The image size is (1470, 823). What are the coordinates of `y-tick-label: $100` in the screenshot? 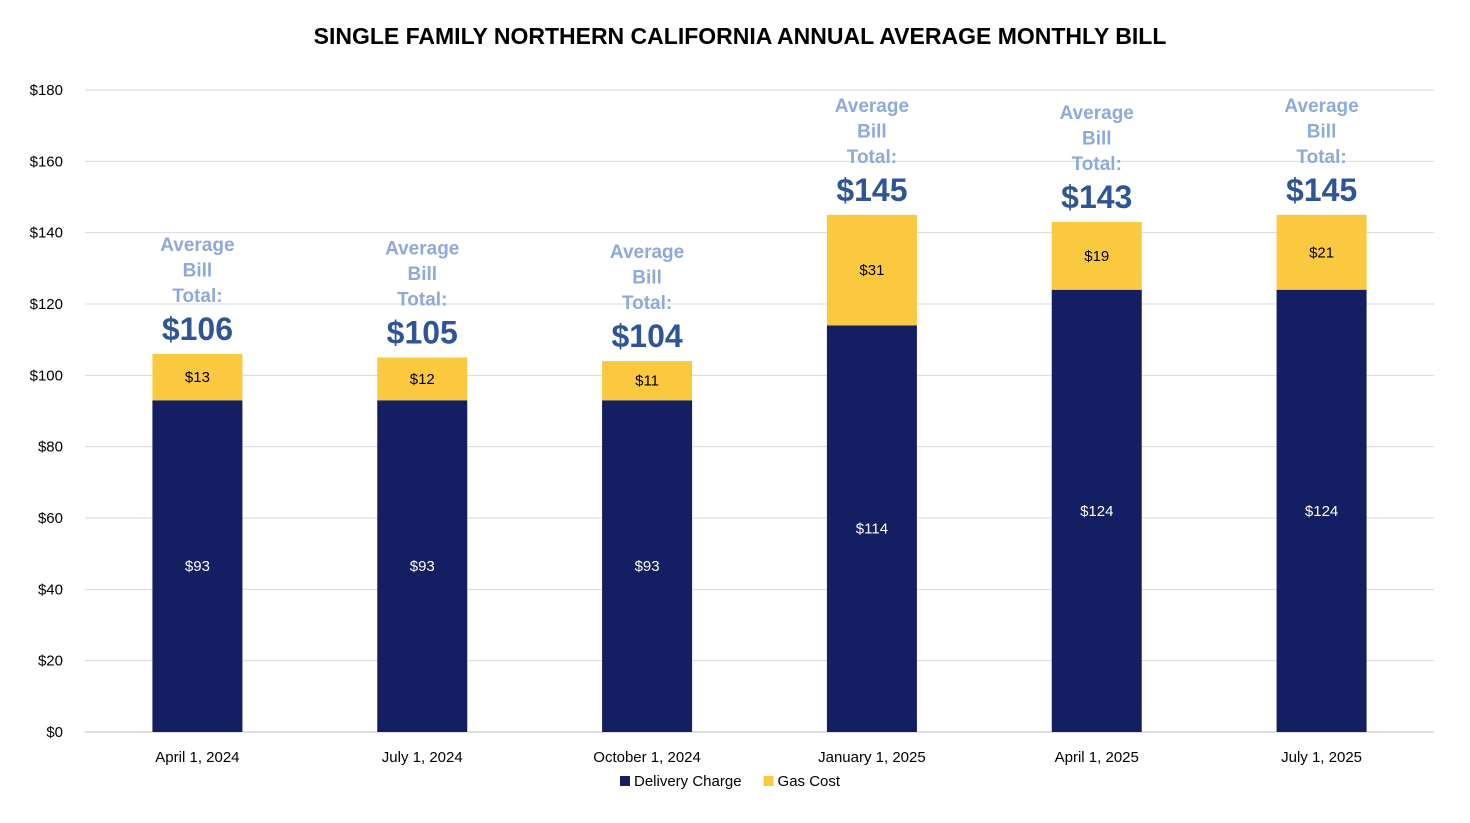 It's located at (46, 375).